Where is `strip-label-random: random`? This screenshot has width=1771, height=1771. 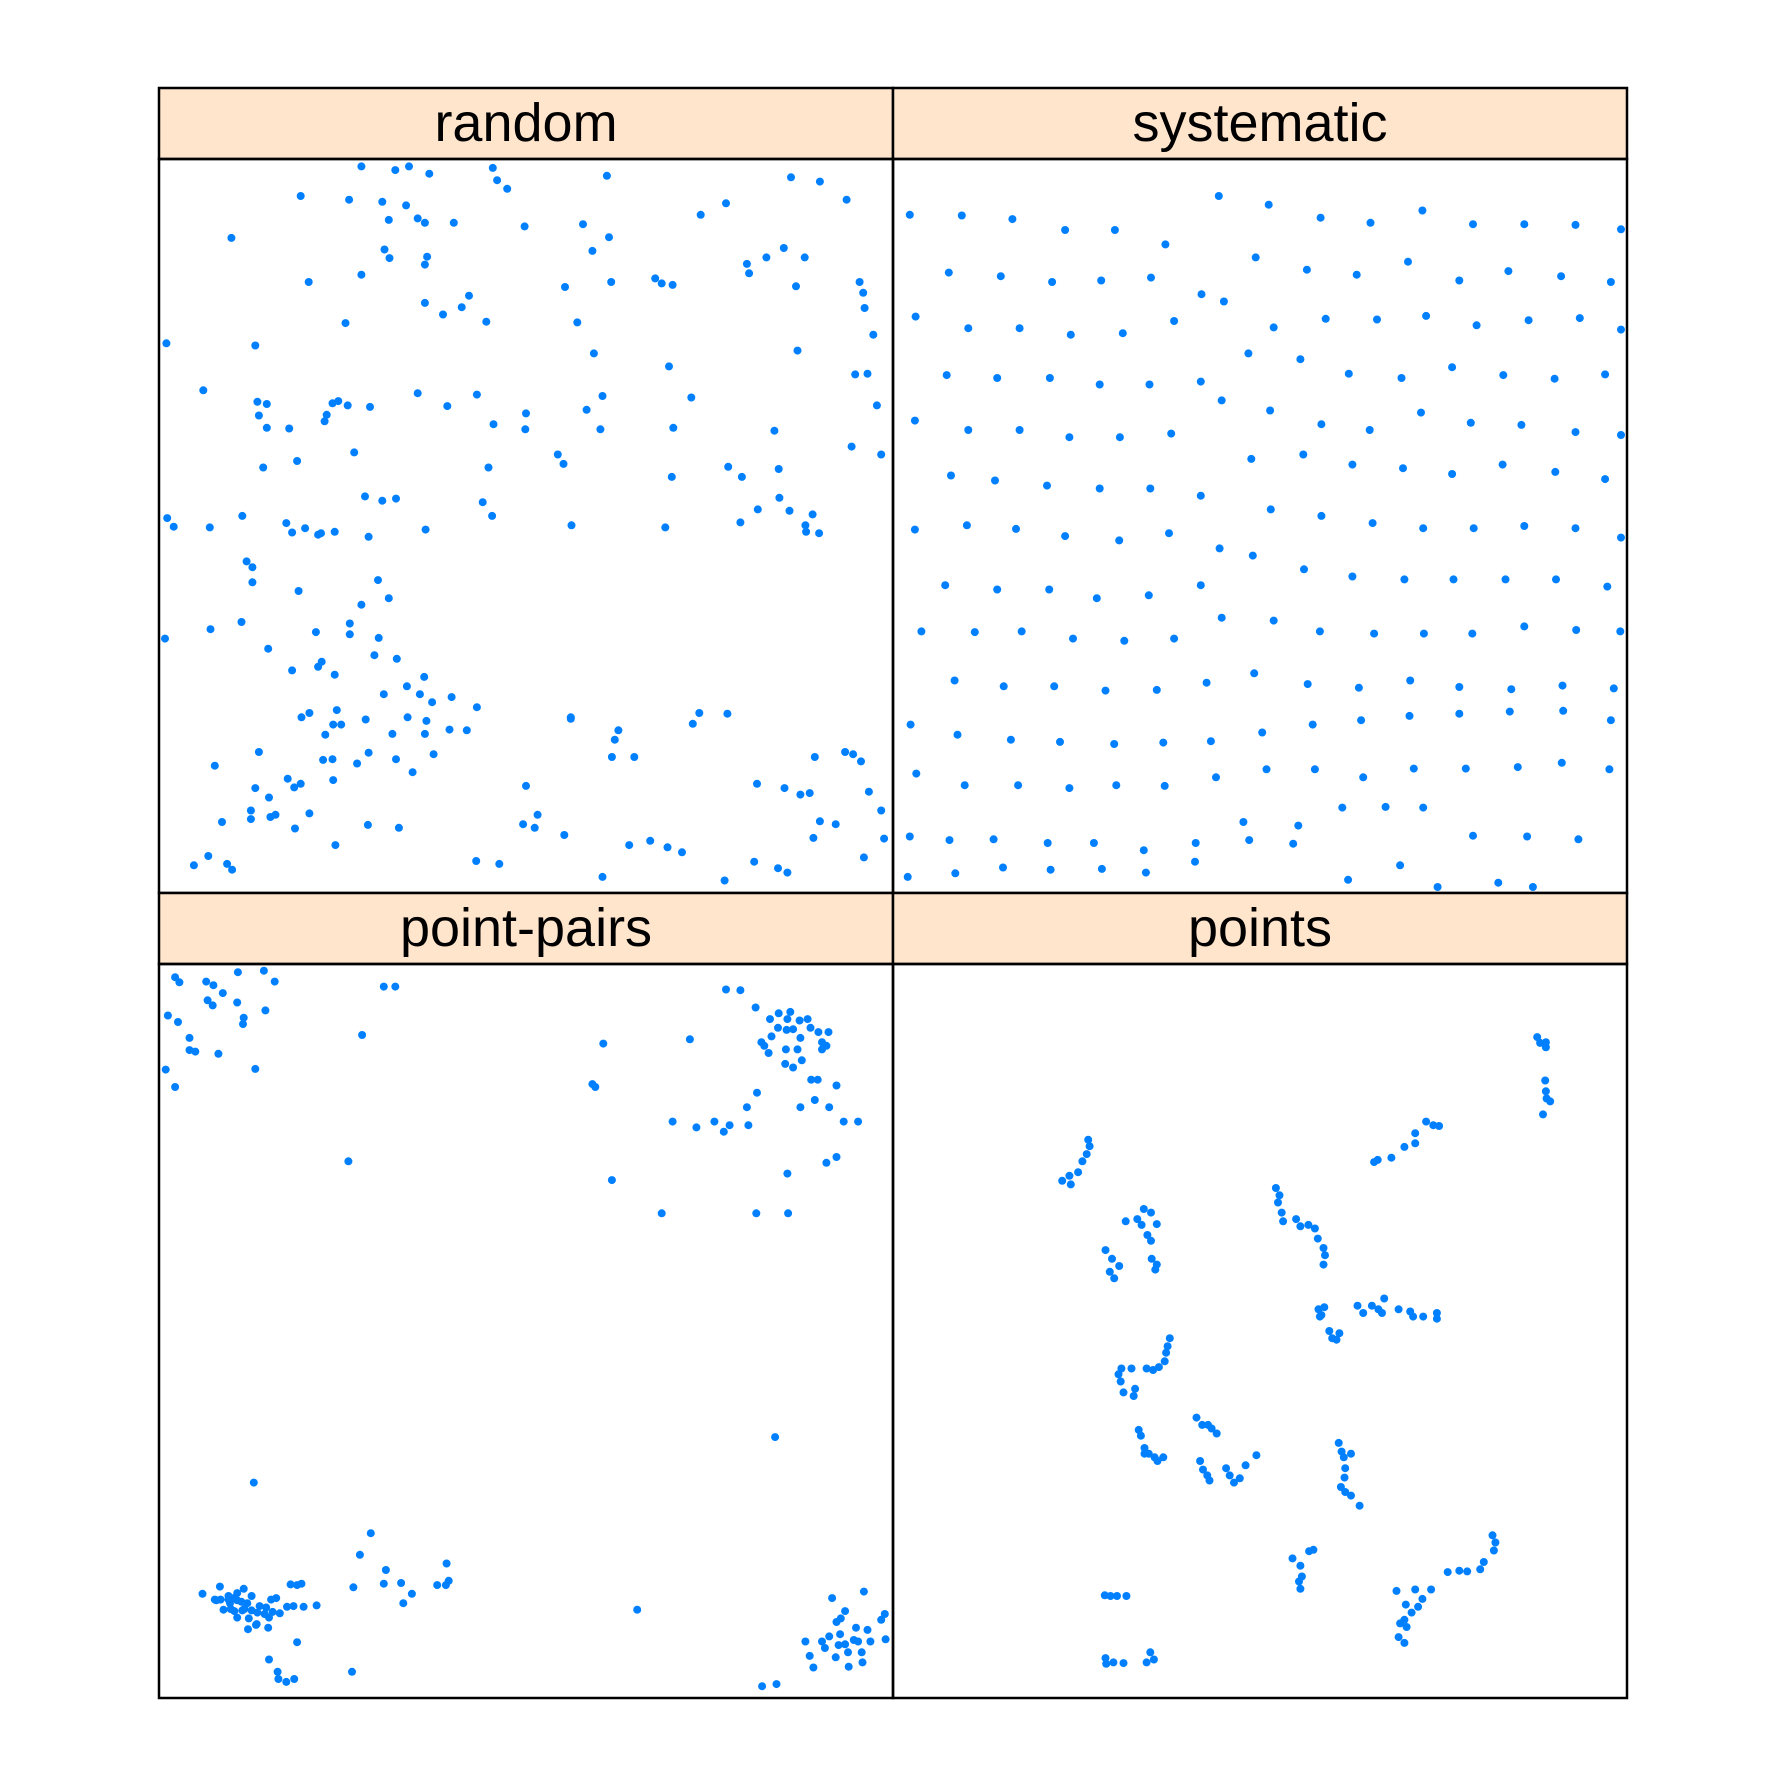 strip-label-random: random is located at coordinates (525, 123).